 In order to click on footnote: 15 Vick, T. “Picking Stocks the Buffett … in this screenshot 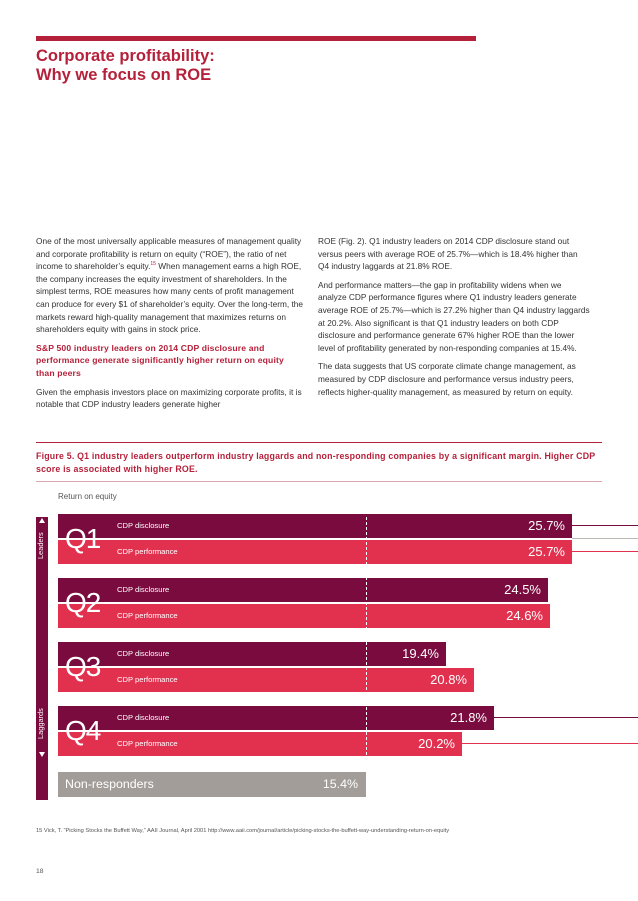, I will do `click(243, 831)`.